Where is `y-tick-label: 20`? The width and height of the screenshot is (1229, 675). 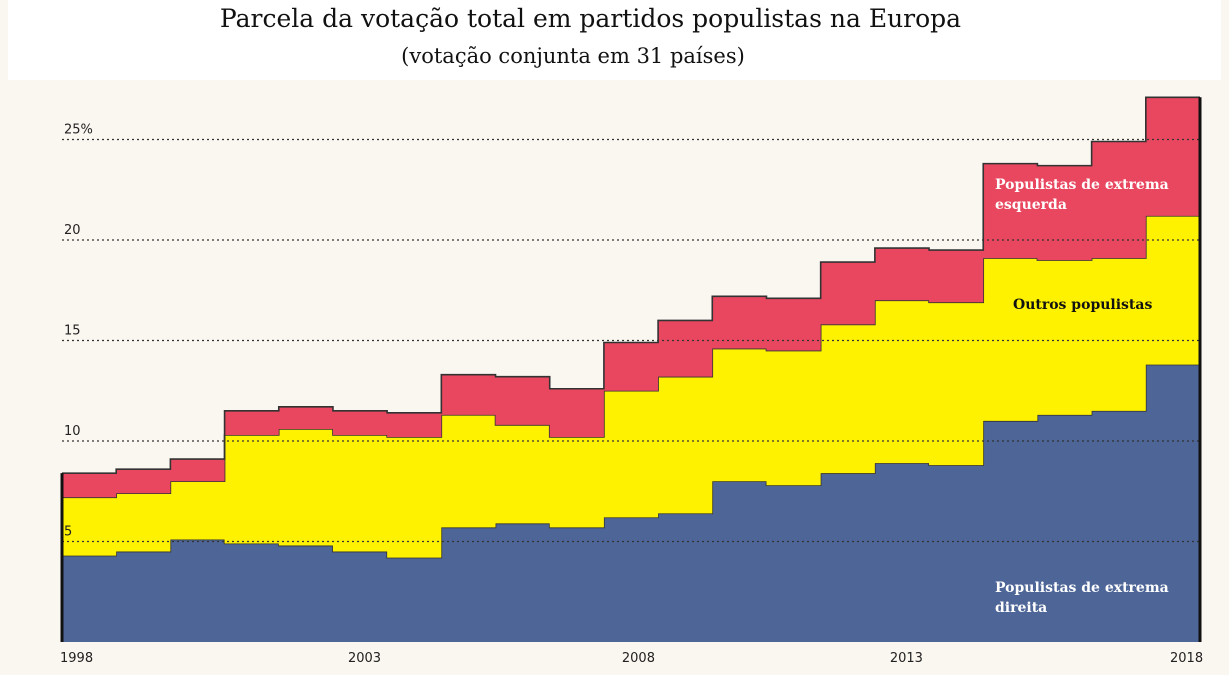 y-tick-label: 20 is located at coordinates (72, 230).